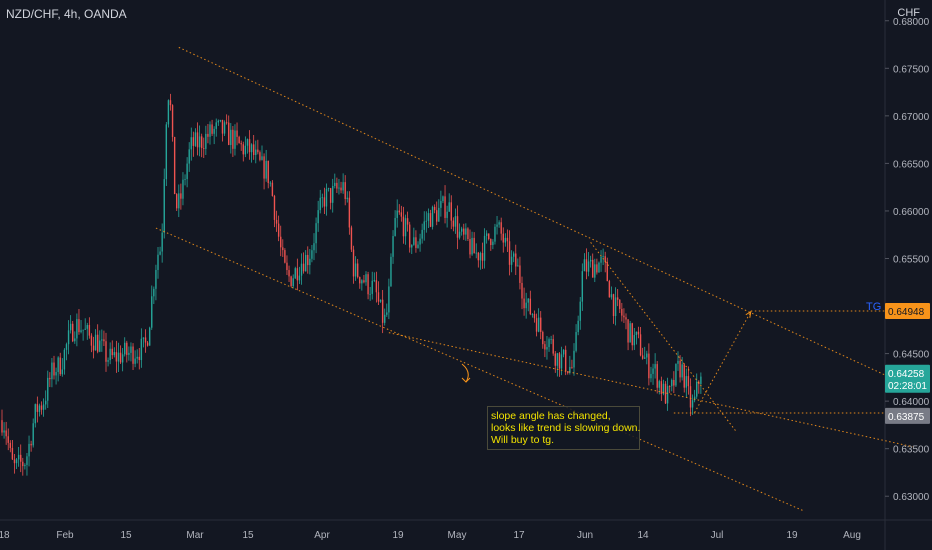 The width and height of the screenshot is (932, 550). Describe the element at coordinates (911, 212) in the screenshot. I see `y-tick-label-4: 0.66000` at that location.